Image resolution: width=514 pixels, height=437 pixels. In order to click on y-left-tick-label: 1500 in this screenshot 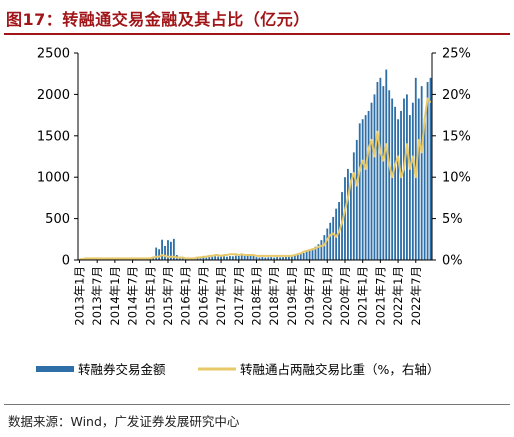, I will do `click(53, 136)`.